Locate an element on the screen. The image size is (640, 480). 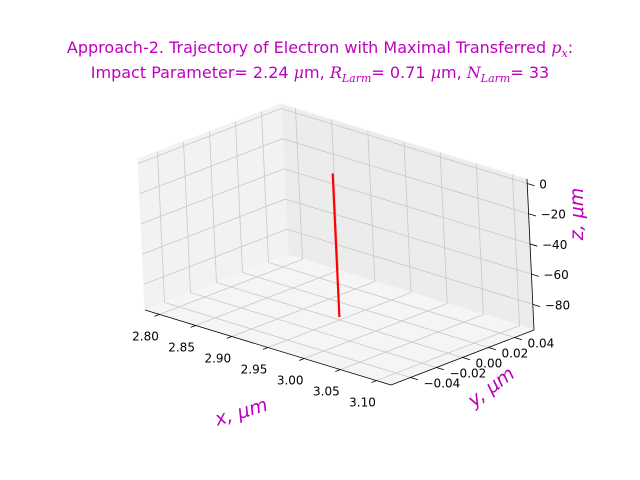
z-axis-label: z, μm is located at coordinates (577, 215).